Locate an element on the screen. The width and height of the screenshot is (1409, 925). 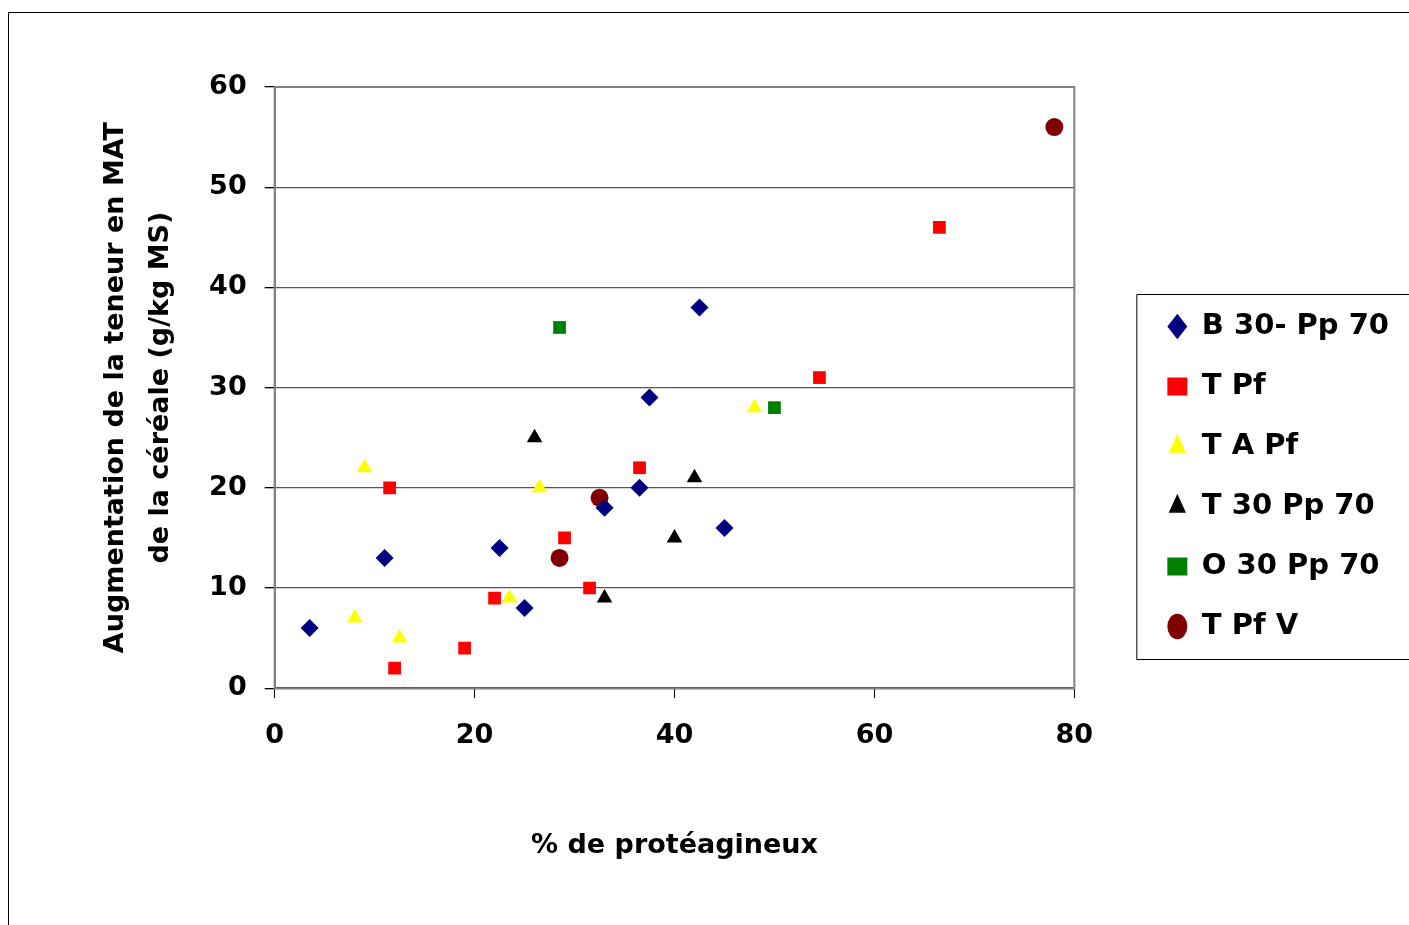
y-tick-label: 60 is located at coordinates (228, 85).